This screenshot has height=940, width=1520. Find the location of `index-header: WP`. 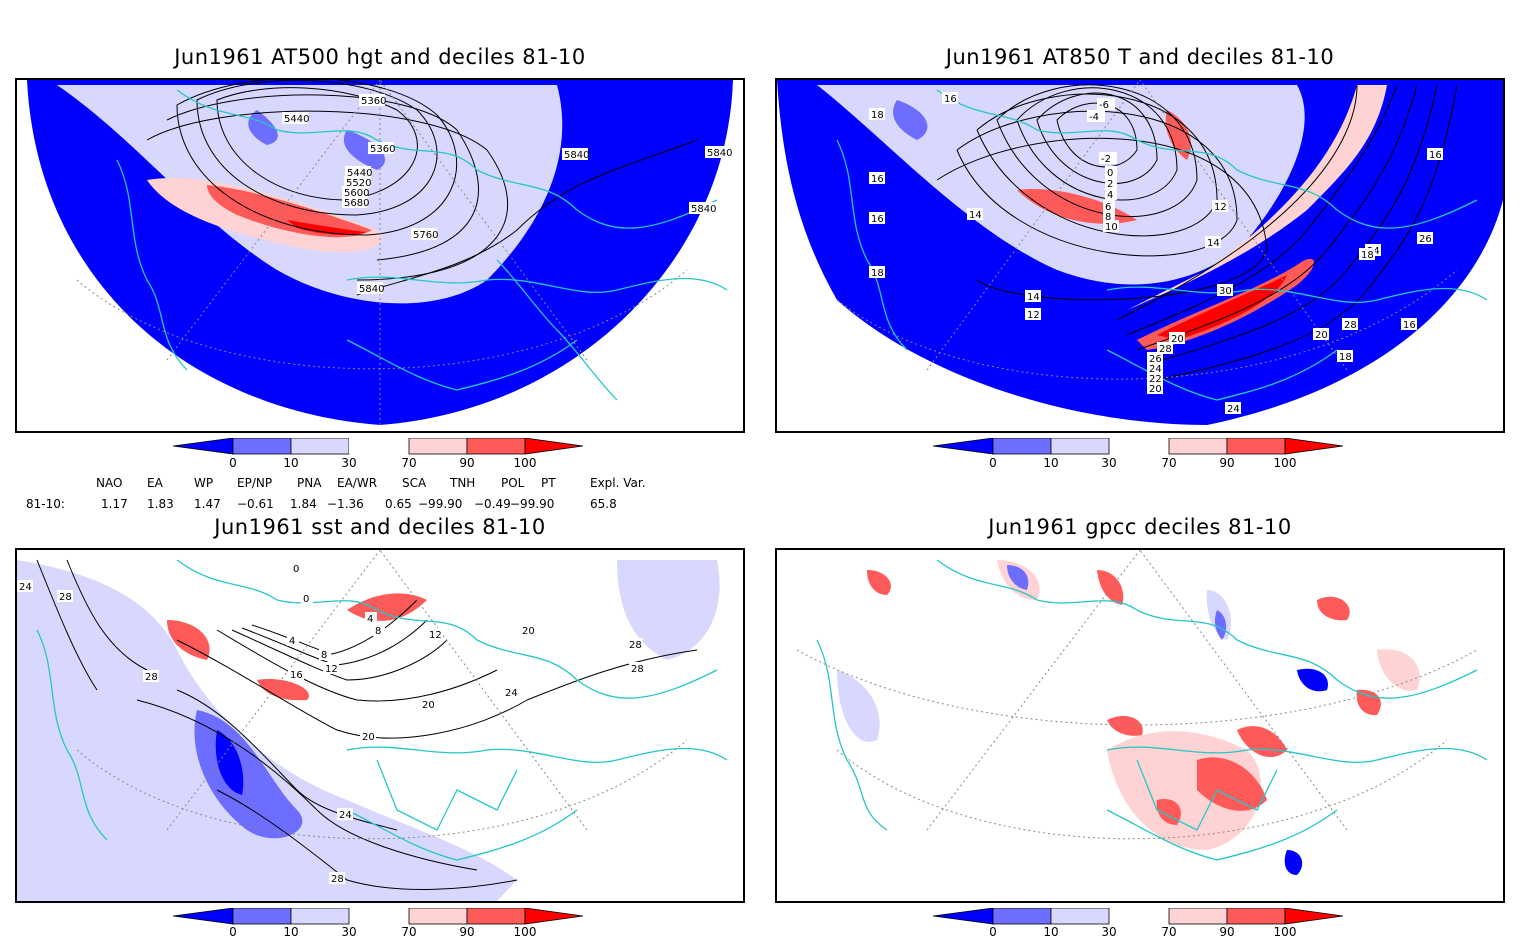

index-header: WP is located at coordinates (204, 483).